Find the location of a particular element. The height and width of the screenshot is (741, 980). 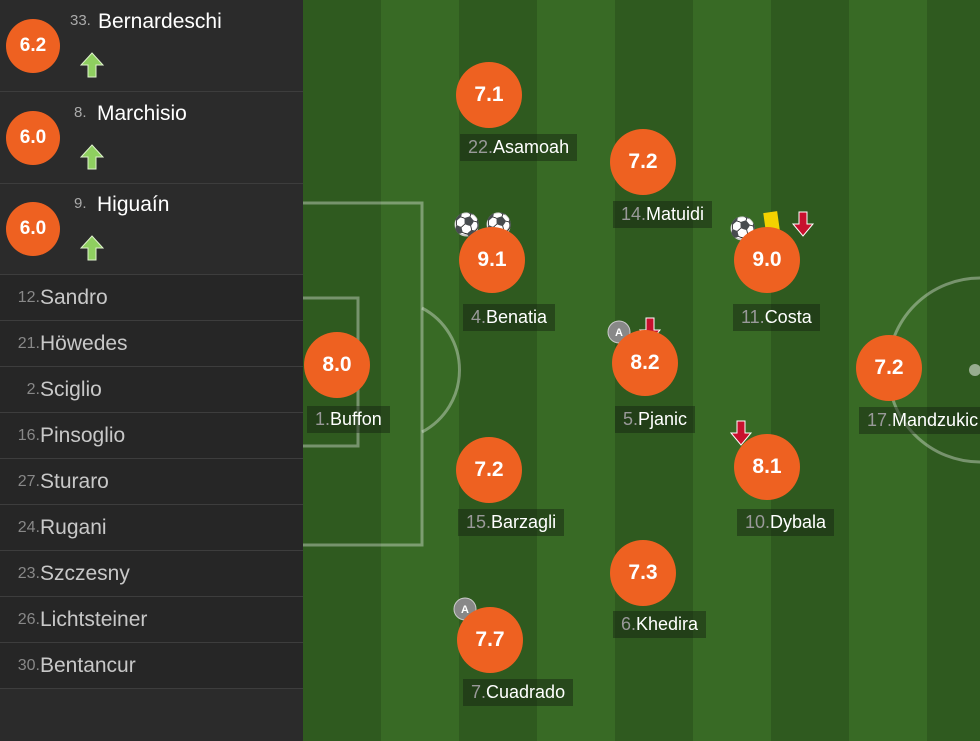

player-label: 17.Mandzukic is located at coordinates (919, 420).